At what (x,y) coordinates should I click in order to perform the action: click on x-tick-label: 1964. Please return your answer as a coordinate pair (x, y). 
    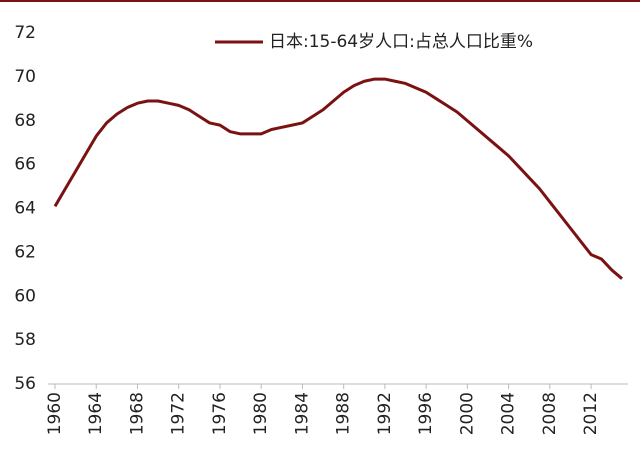
    Looking at the image, I should click on (96, 413).